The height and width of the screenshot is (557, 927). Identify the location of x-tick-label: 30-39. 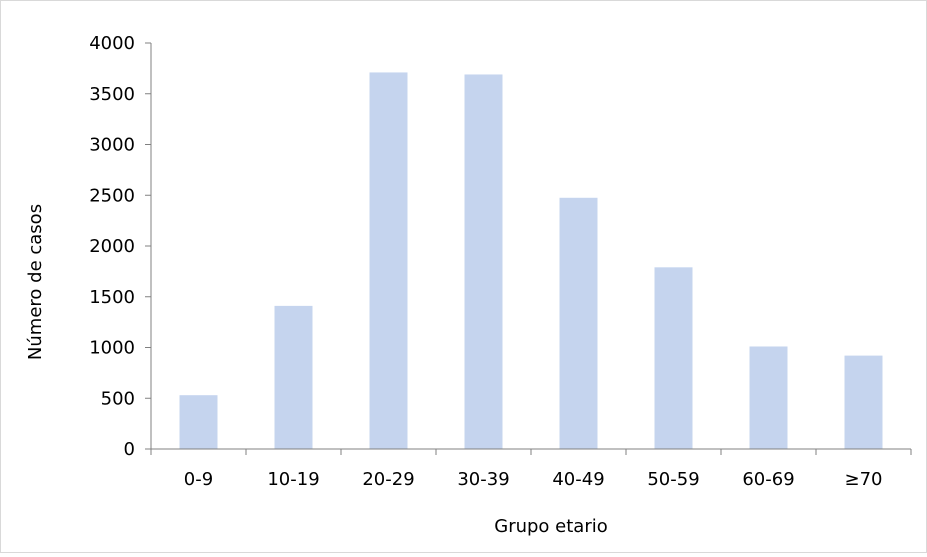
(483, 479).